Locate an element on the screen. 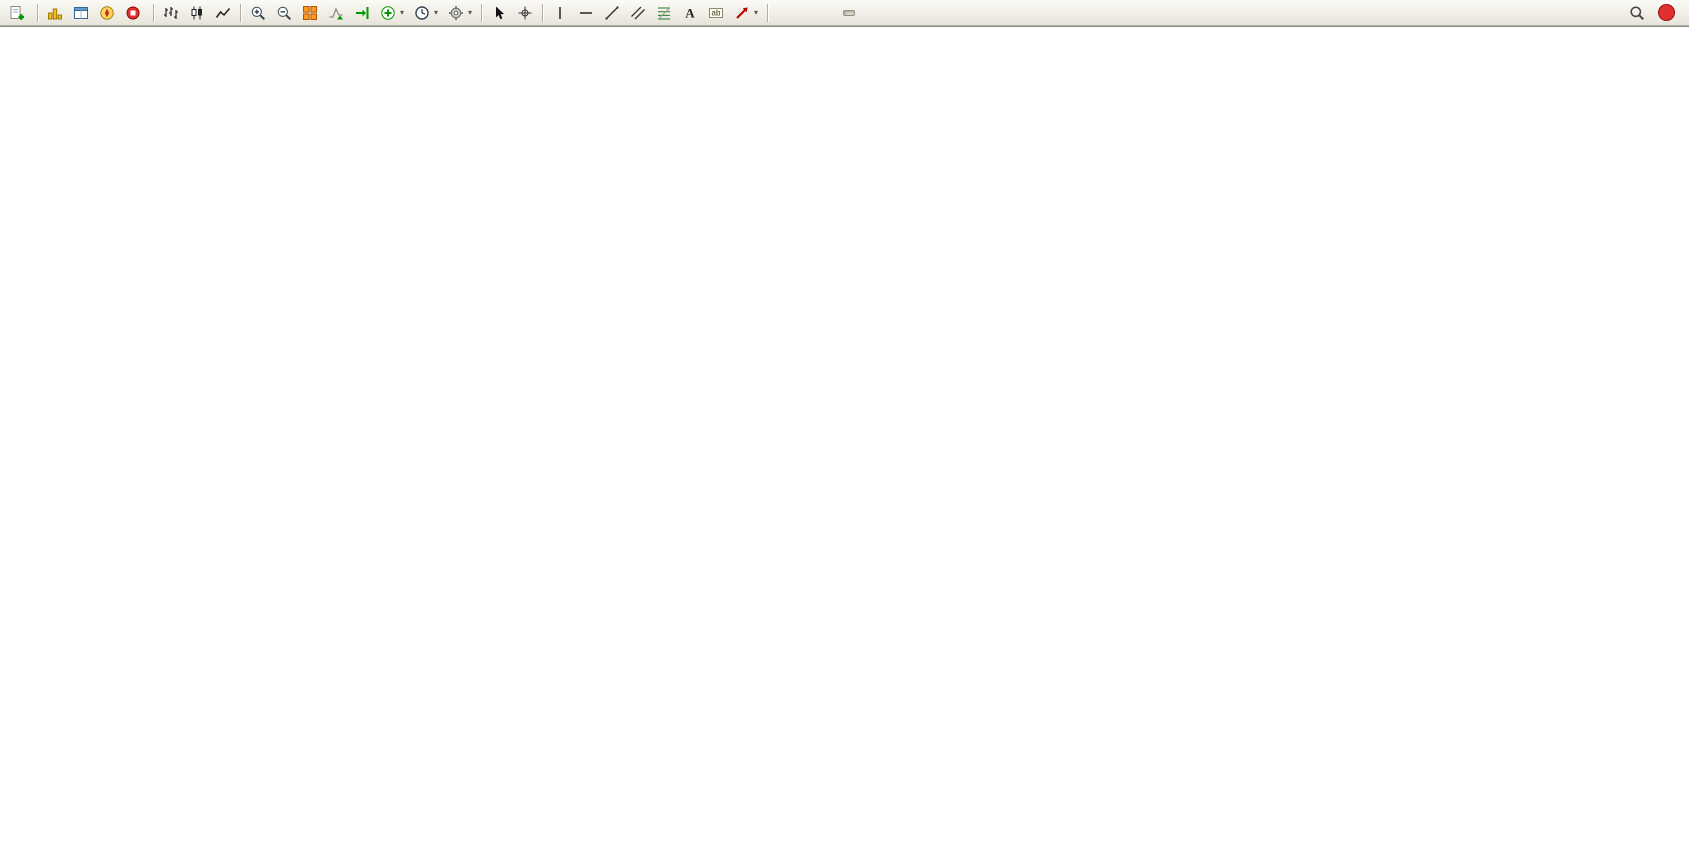  indicators-button: ▾ is located at coordinates (392, 13).